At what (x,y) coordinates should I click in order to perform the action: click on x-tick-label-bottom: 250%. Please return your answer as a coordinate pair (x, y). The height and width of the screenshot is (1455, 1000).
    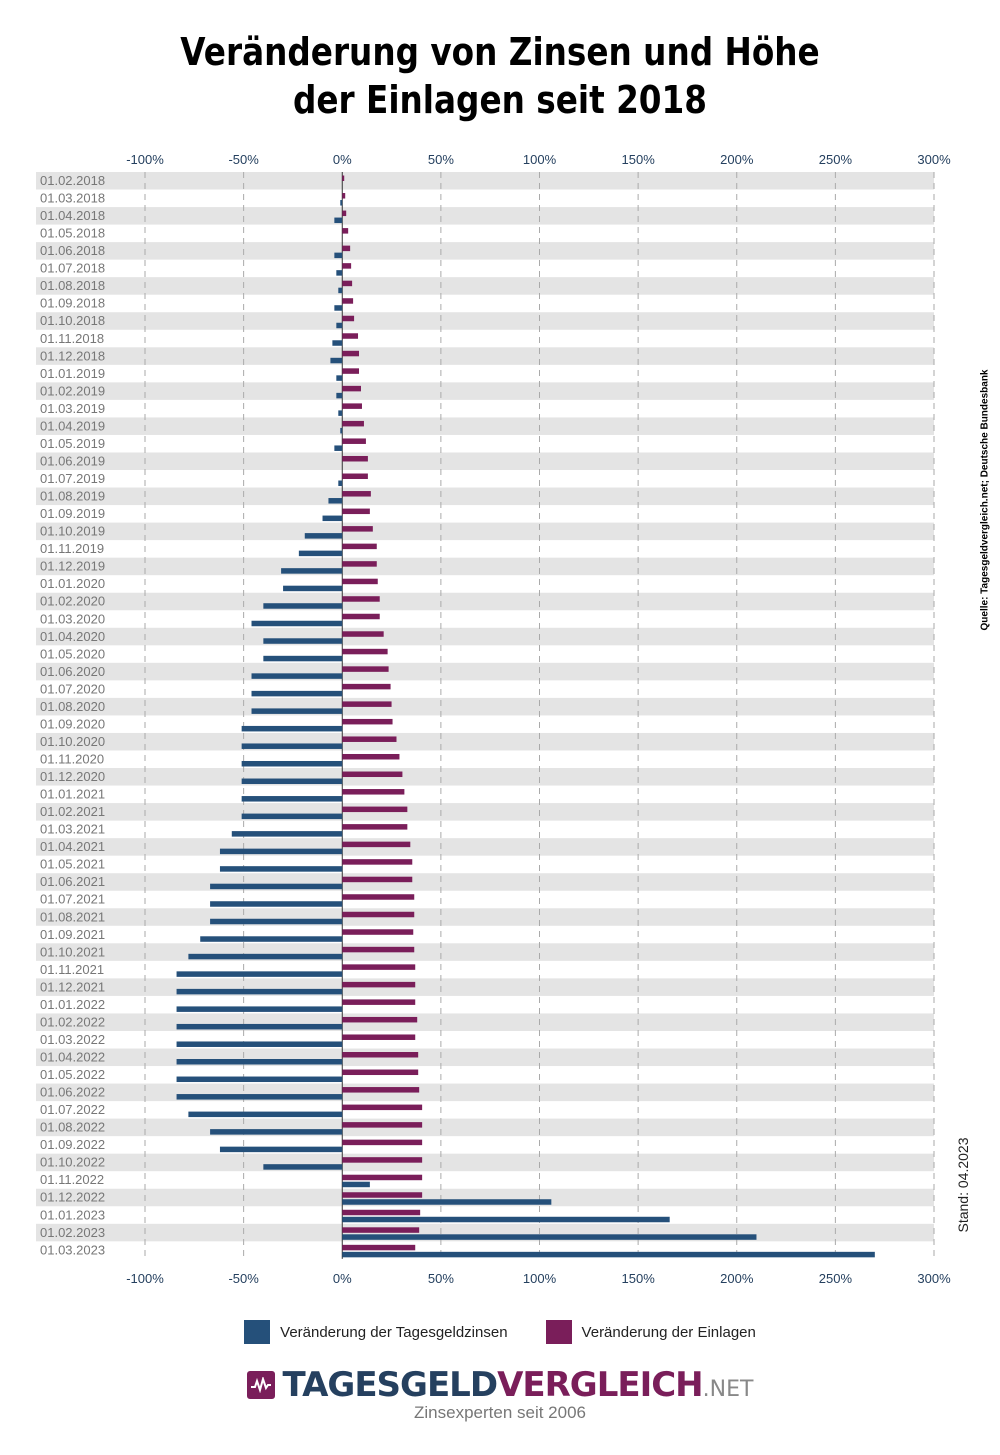
    Looking at the image, I should click on (836, 1278).